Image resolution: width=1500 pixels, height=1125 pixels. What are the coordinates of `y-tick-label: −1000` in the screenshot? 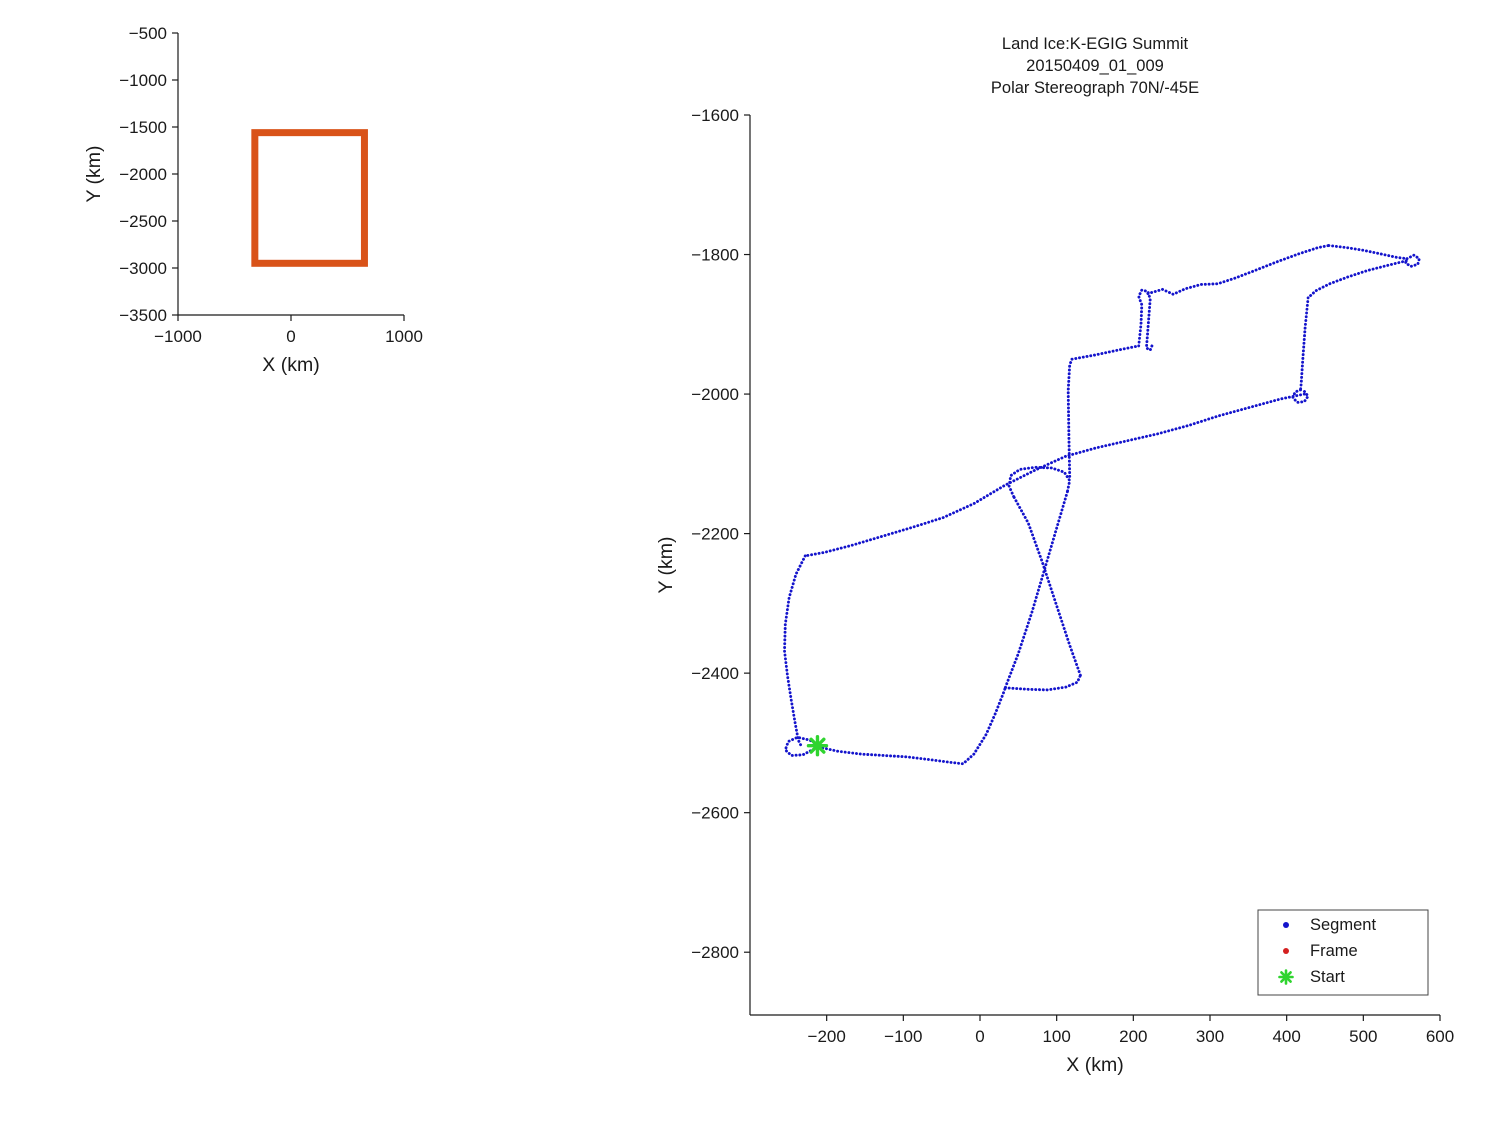 It's located at (143, 80).